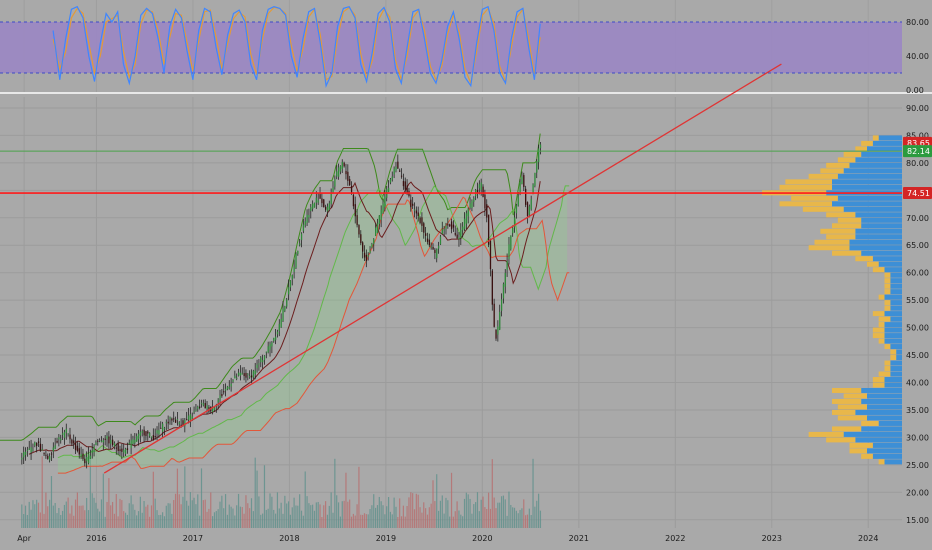  I want to click on price-tick-label: 35.00, so click(917, 410).